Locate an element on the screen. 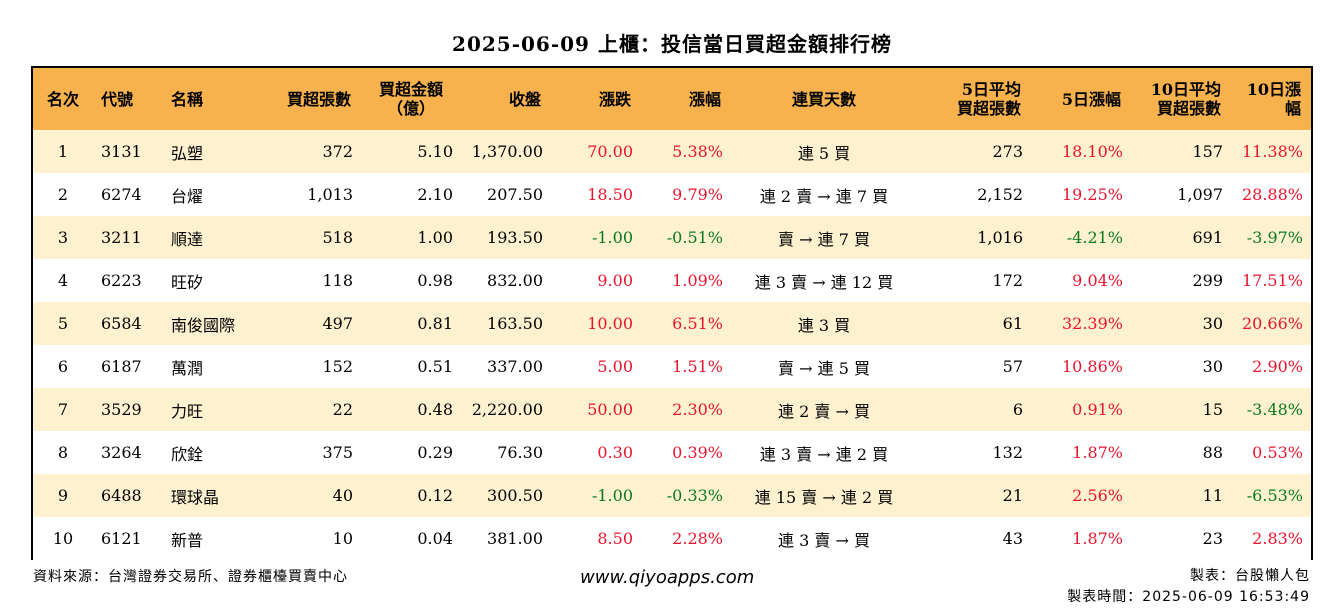 The width and height of the screenshot is (1344, 612). name-cell: 順達 is located at coordinates (187, 239).